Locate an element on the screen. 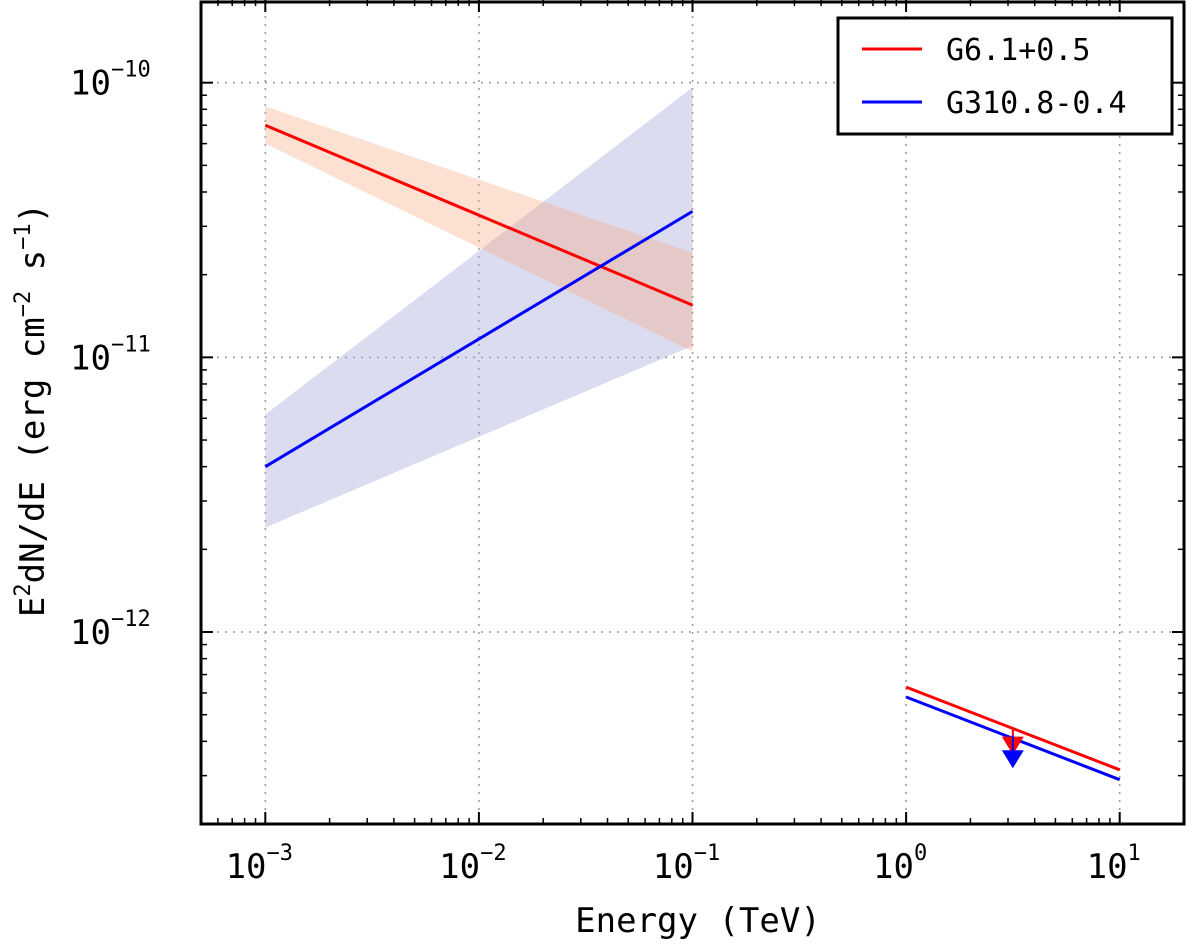 This screenshot has height=946, width=1200. x-tick-label: 10⁻¹ is located at coordinates (686, 864).